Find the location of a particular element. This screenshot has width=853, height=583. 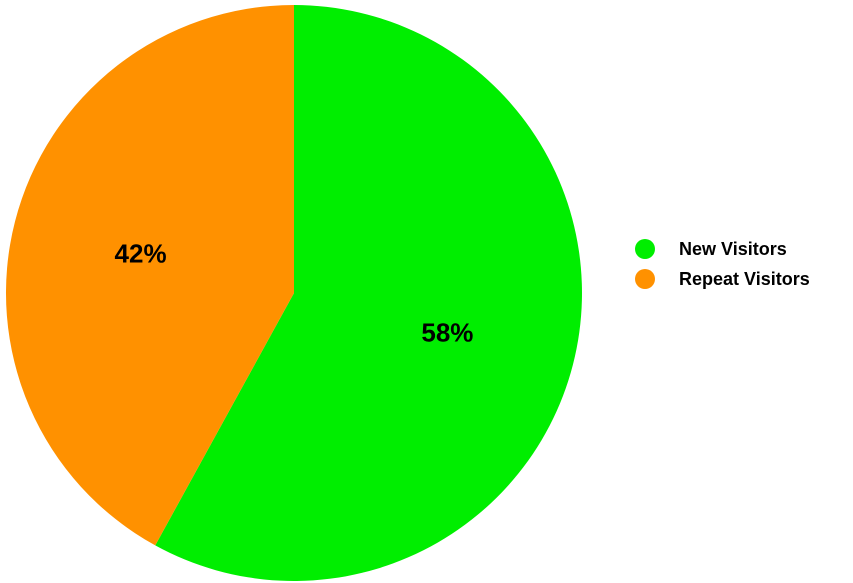

legend-swatch-repeat-visitors is located at coordinates (645, 279).